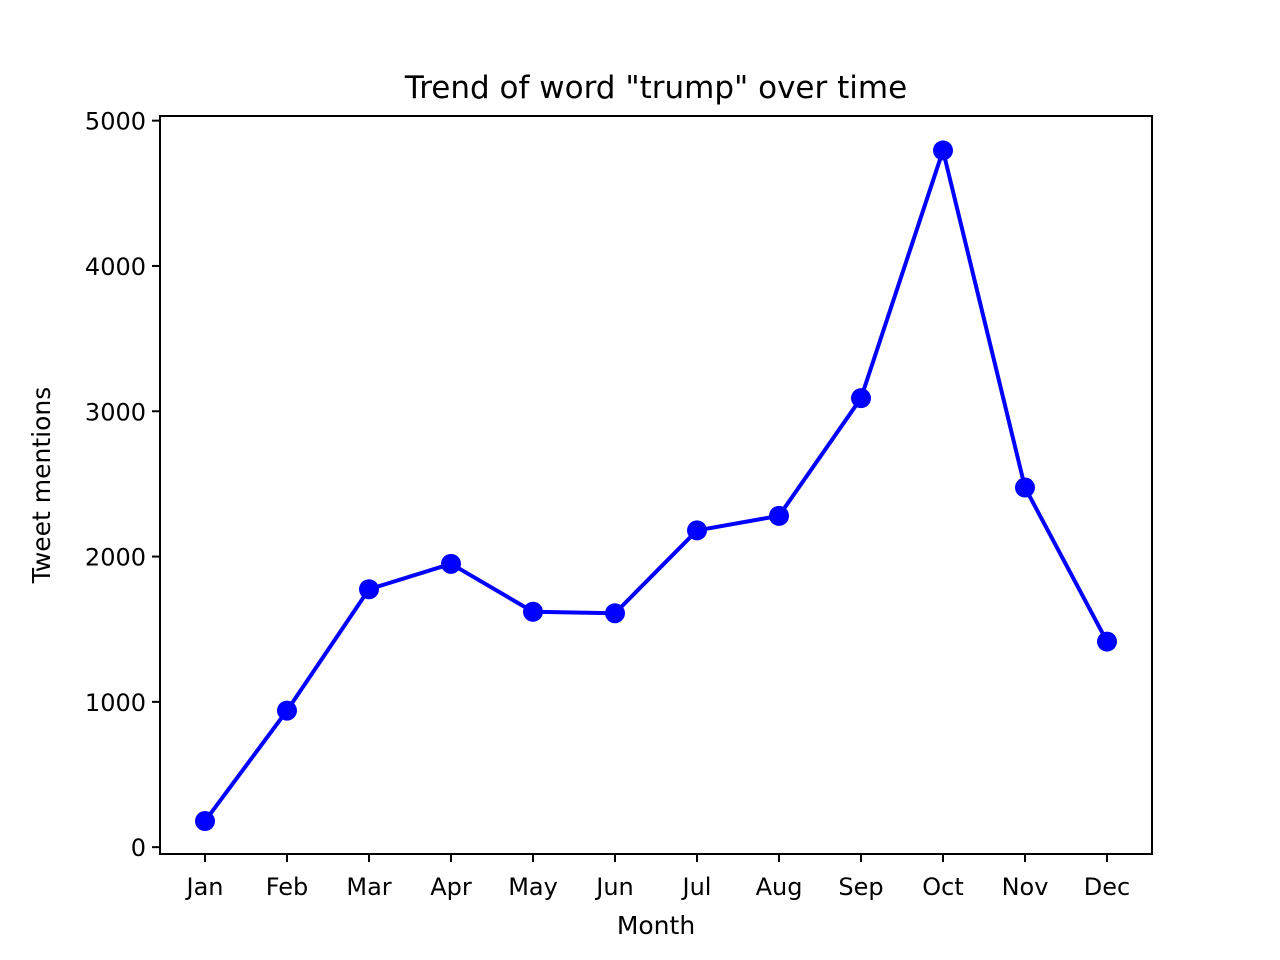  What do you see at coordinates (860, 887) in the screenshot?
I see `x-tick-label: Sep` at bounding box center [860, 887].